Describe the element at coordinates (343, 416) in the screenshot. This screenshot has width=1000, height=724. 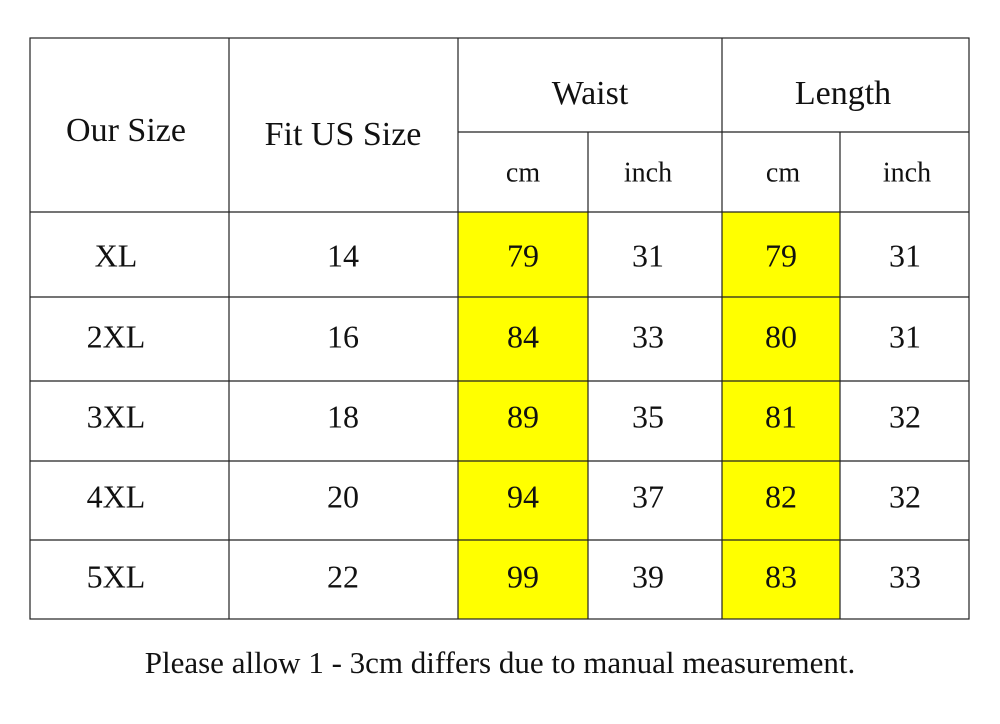
I see `table-cell: 18` at that location.